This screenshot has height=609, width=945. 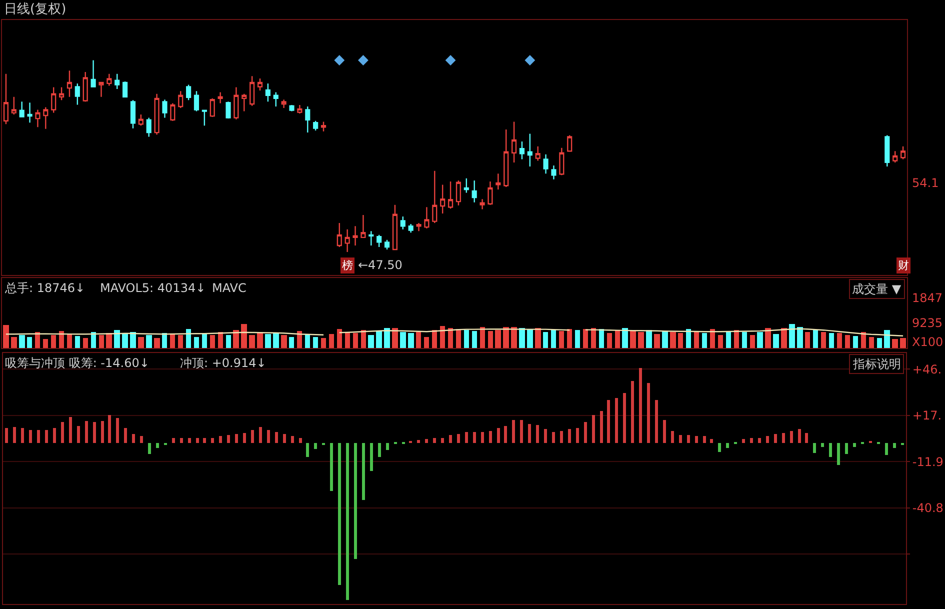 What do you see at coordinates (877, 289) in the screenshot?
I see `text: 成交量 ▼` at bounding box center [877, 289].